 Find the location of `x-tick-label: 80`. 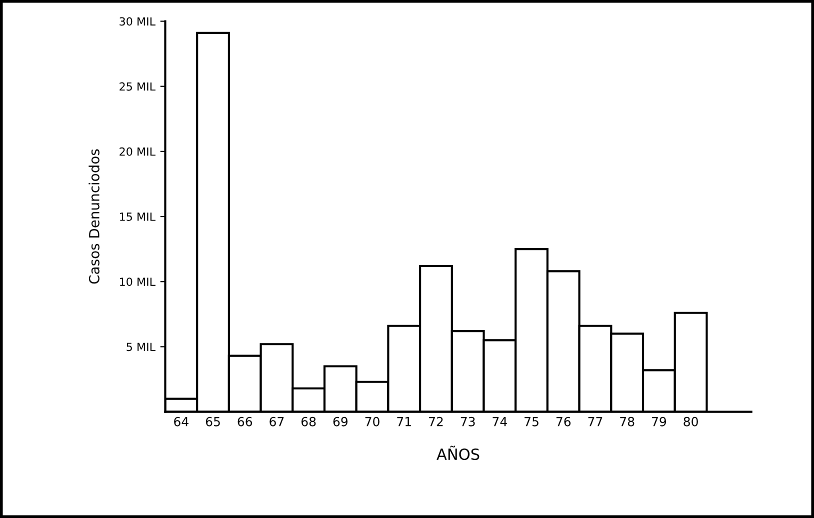

x-tick-label: 80 is located at coordinates (691, 421).